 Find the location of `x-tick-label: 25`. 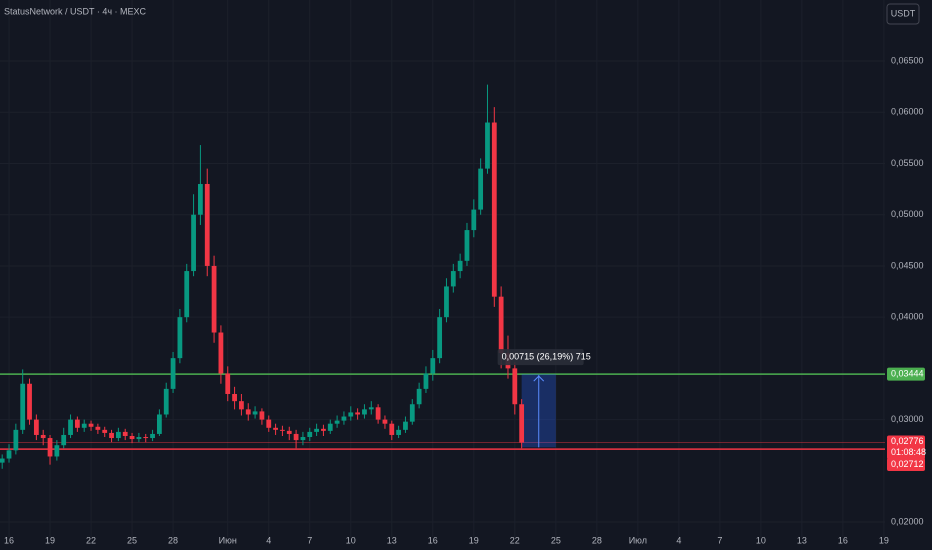

x-tick-label: 25 is located at coordinates (556, 540).